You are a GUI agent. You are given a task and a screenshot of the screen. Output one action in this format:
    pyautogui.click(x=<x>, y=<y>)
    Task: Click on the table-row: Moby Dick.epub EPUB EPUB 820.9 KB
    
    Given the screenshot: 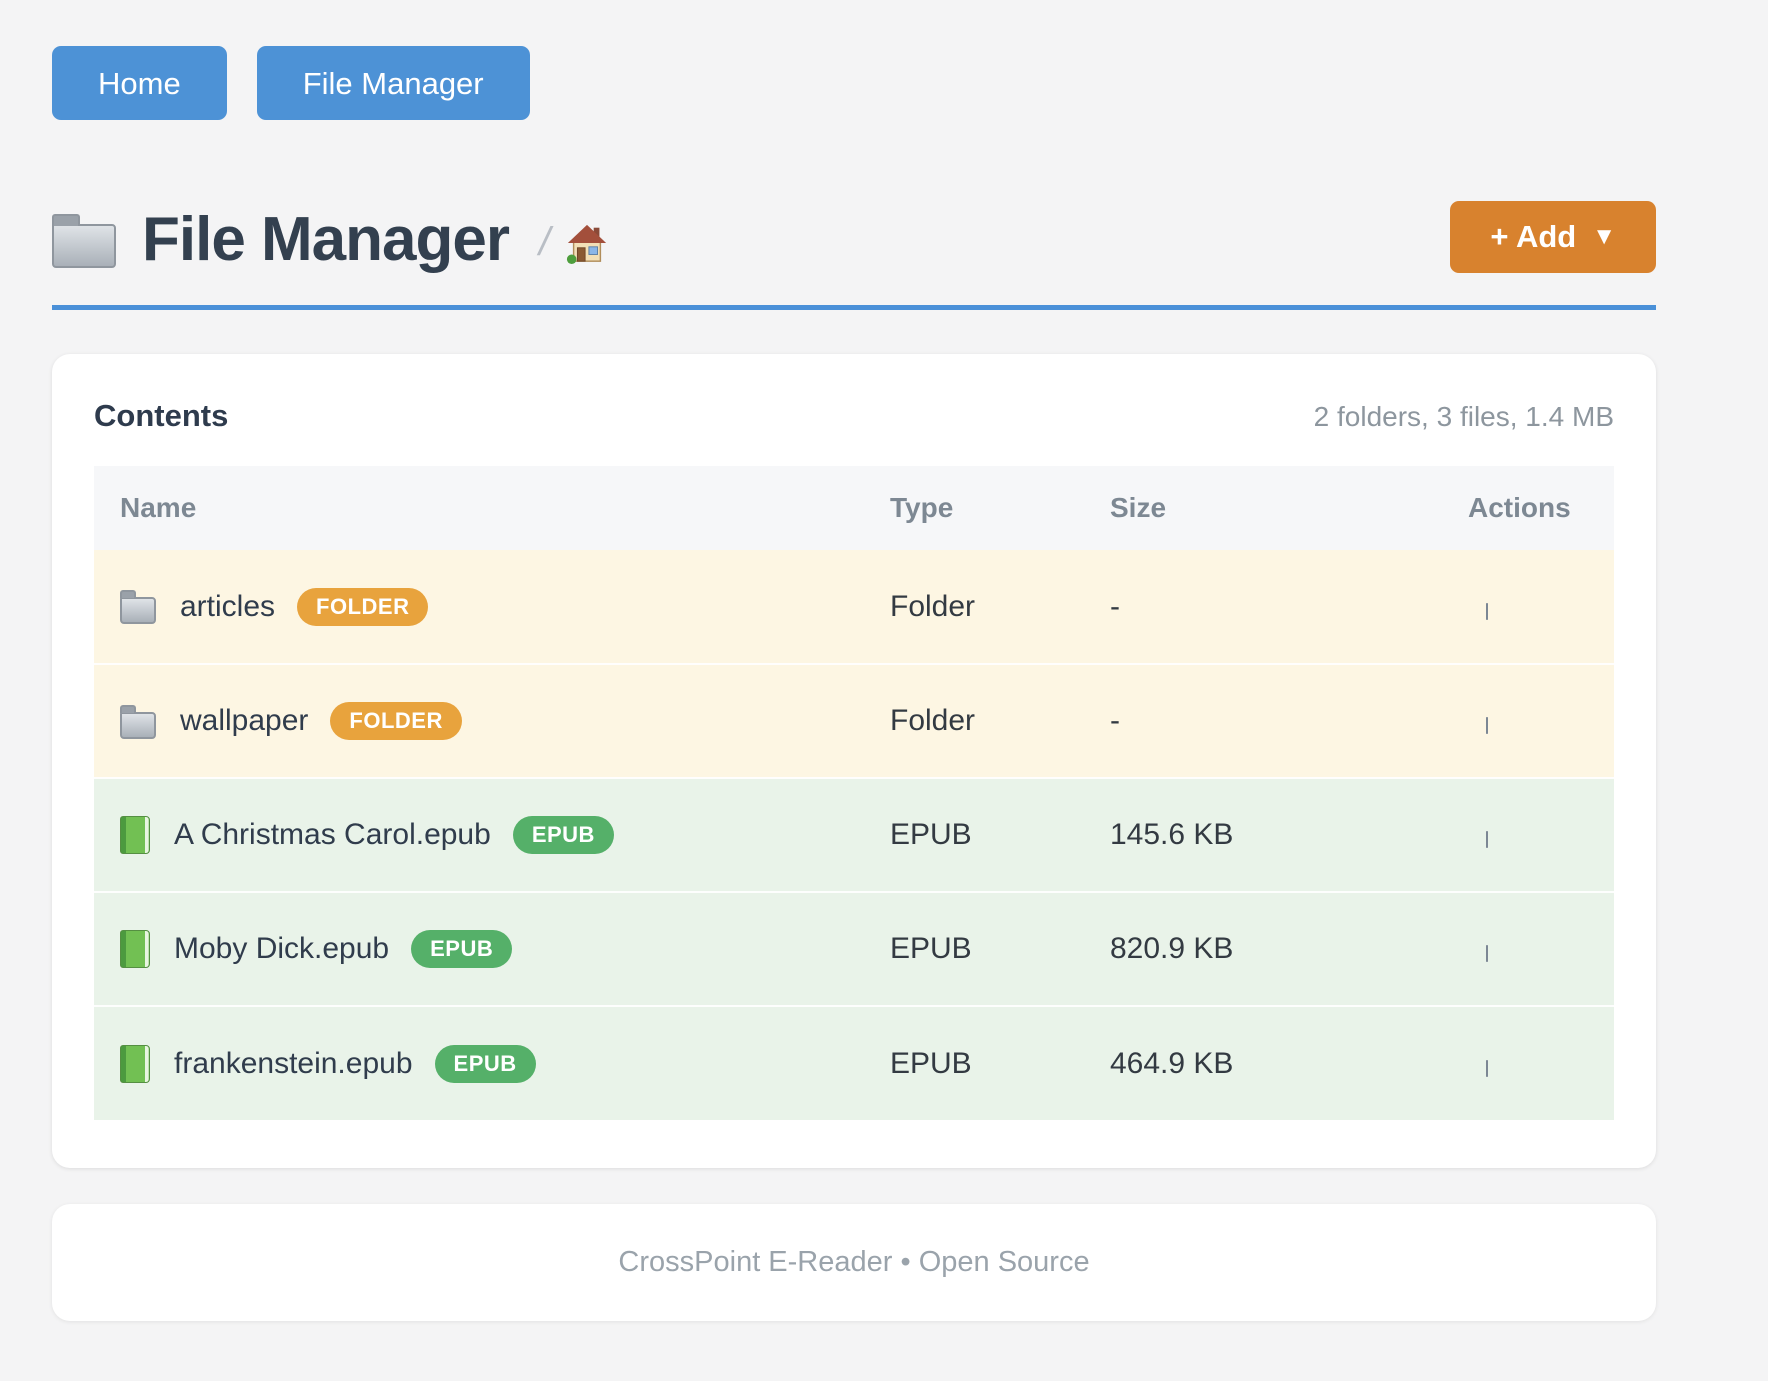 What is the action you would take?
    pyautogui.click(x=854, y=948)
    